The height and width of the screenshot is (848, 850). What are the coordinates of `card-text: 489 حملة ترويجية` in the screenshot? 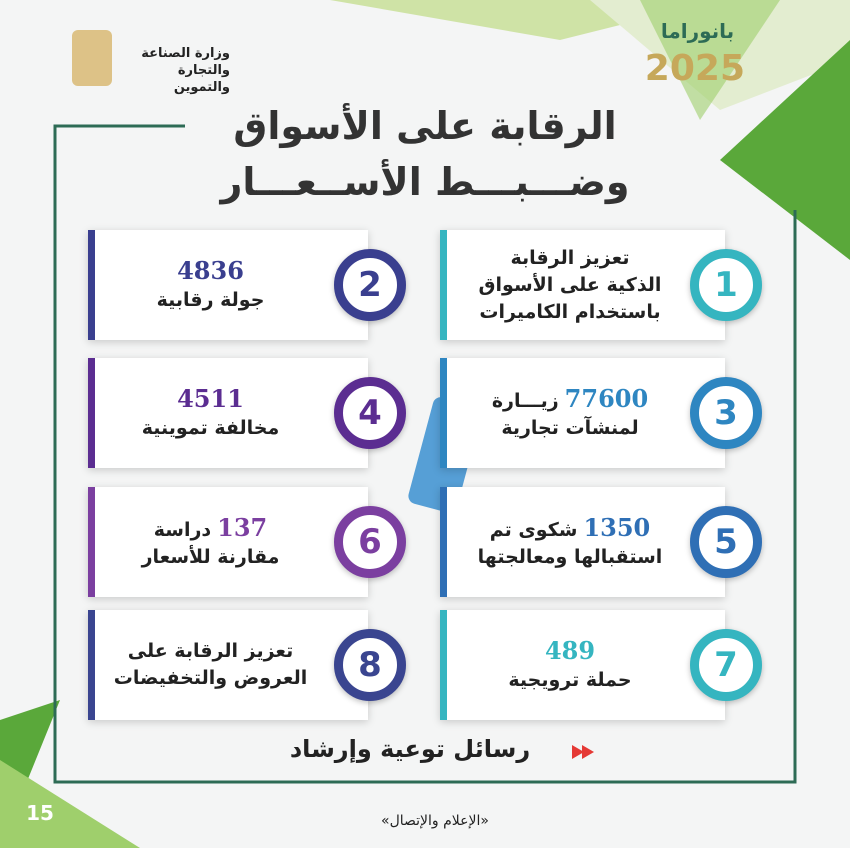 It's located at (570, 665).